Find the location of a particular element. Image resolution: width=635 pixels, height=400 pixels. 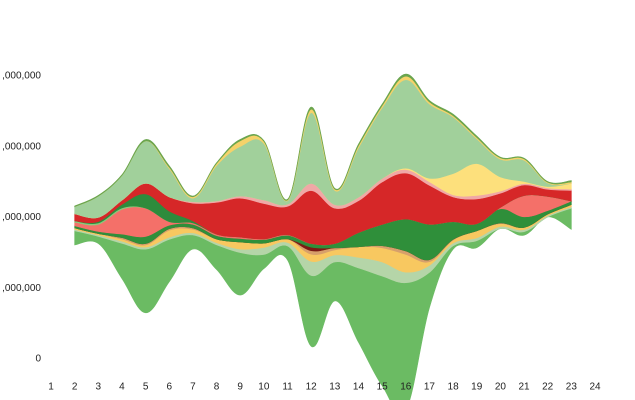

x-tick-label: 20 is located at coordinates (501, 387).